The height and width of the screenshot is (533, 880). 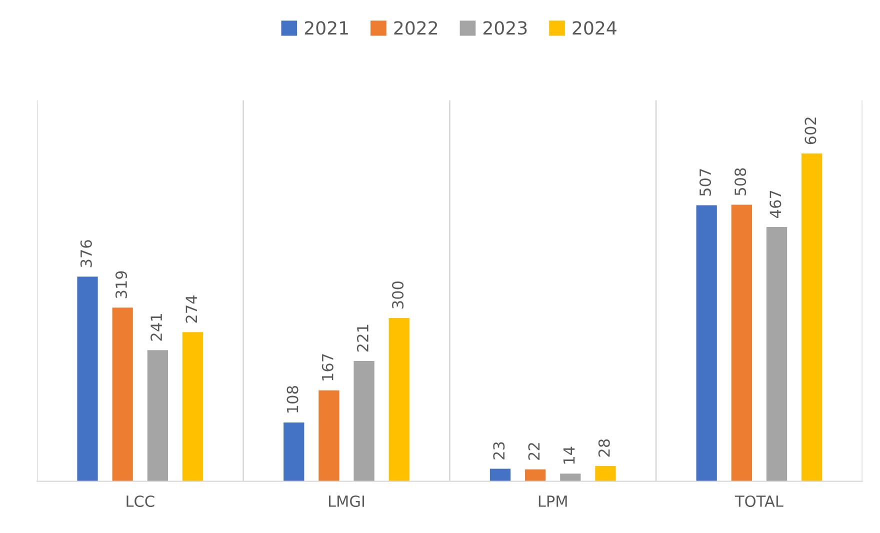 What do you see at coordinates (604, 448) in the screenshot?
I see `data-label: 28` at bounding box center [604, 448].